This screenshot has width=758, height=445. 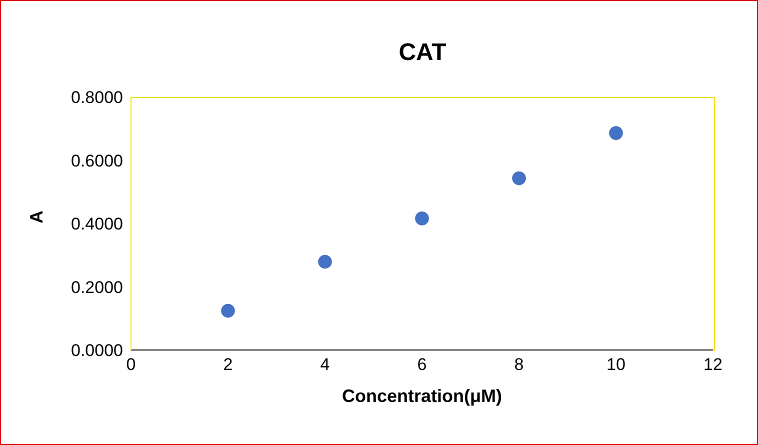 What do you see at coordinates (97, 224) in the screenshot?
I see `y-tick-label: 0.4000` at bounding box center [97, 224].